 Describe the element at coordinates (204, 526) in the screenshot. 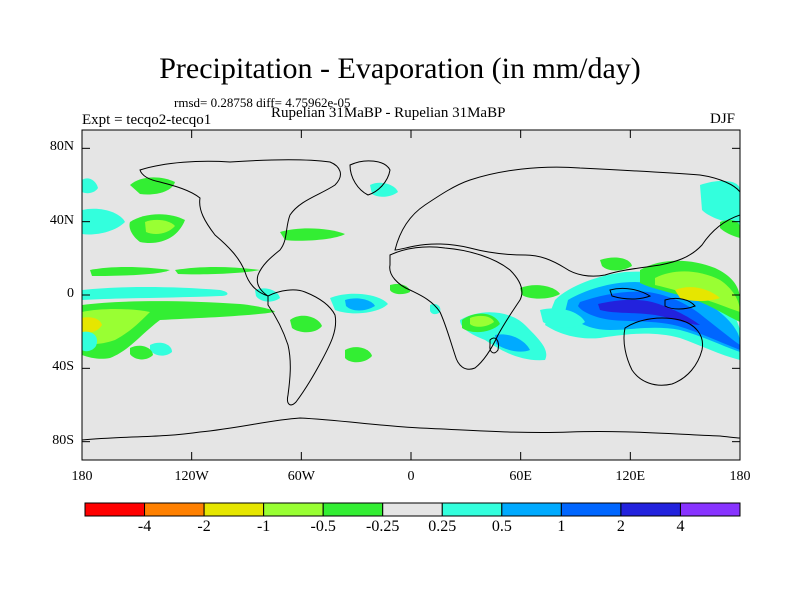

I see `colorbar-label: -2` at that location.